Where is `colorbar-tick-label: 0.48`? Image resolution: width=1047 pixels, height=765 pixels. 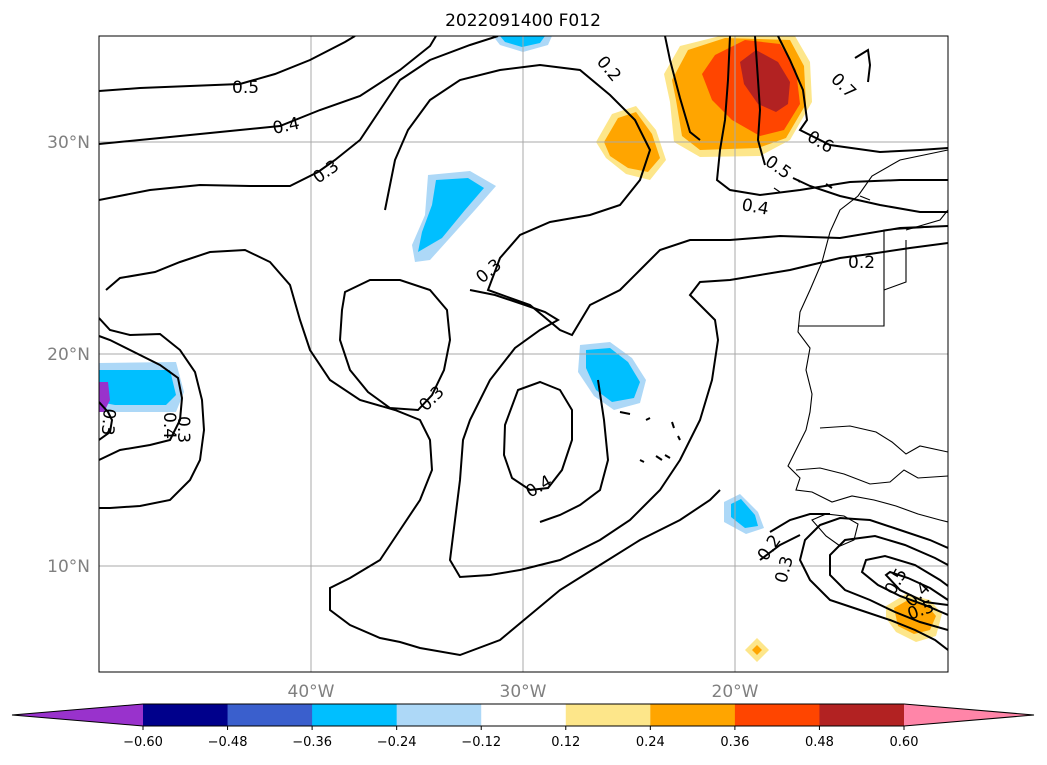
colorbar-tick-label: 0.48 is located at coordinates (819, 742).